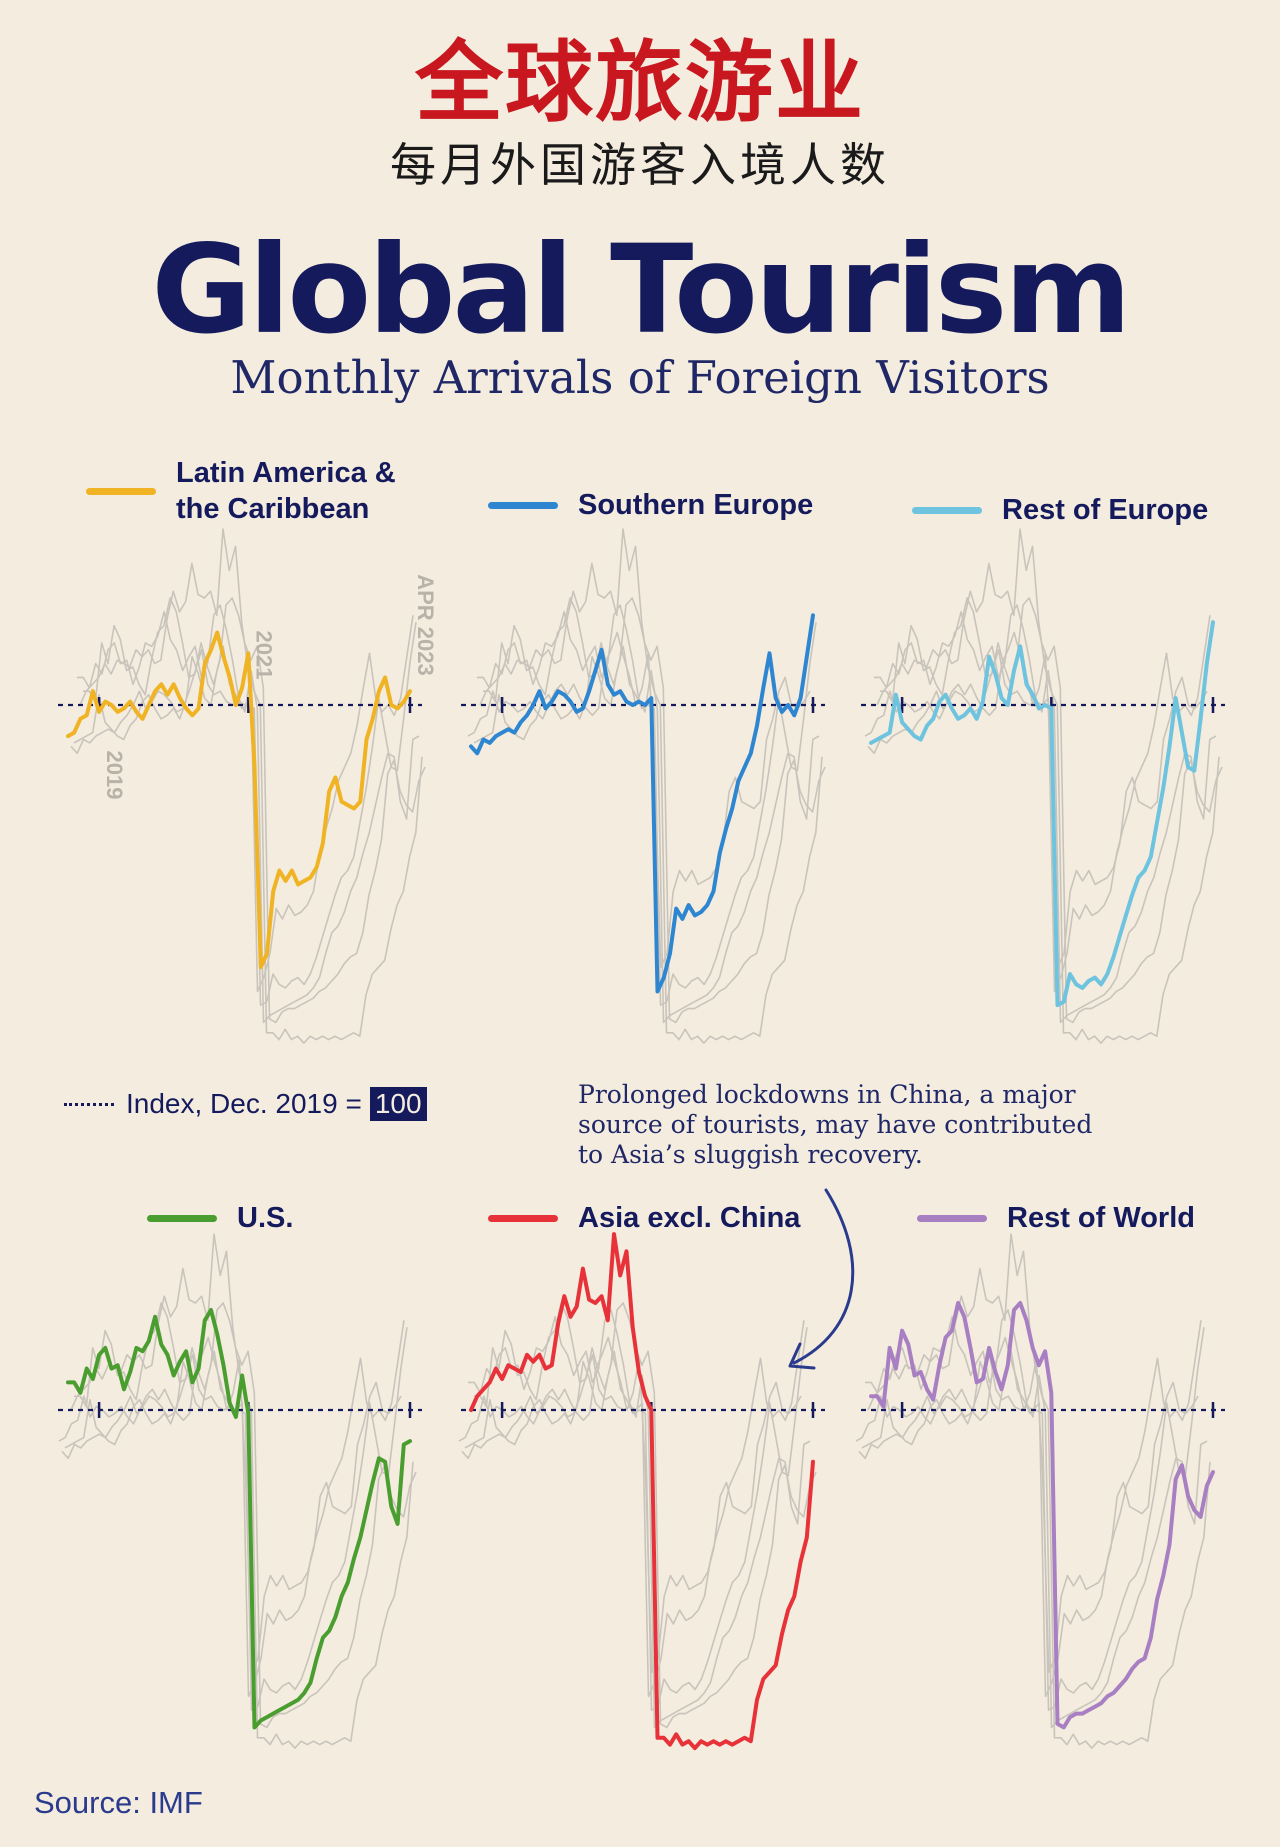 The width and height of the screenshot is (1280, 1847). Describe the element at coordinates (523, 505) in the screenshot. I see `legend-swatch-seurope` at that location.